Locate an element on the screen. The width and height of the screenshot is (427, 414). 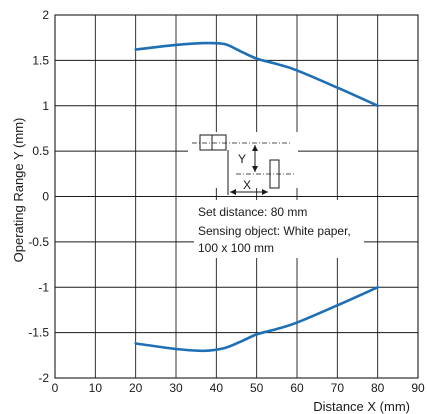
note-line-3: 100 x 100 mm is located at coordinates (236, 248).